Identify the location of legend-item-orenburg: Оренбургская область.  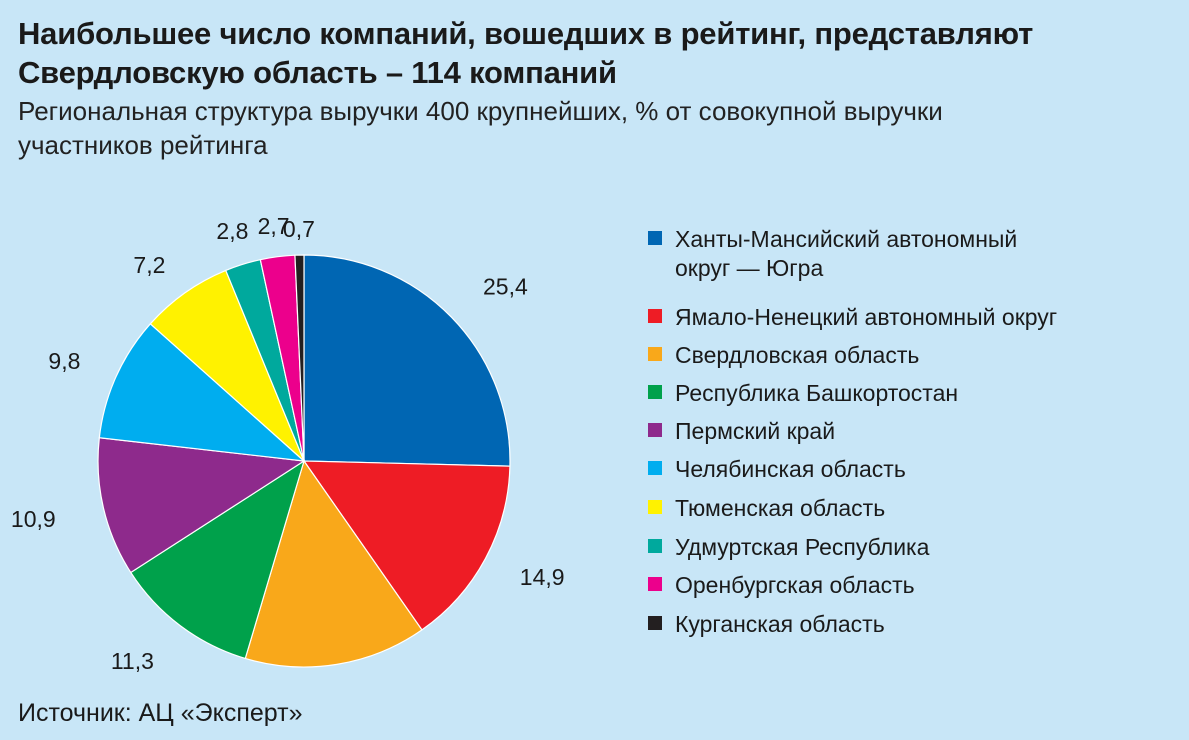
(913, 590).